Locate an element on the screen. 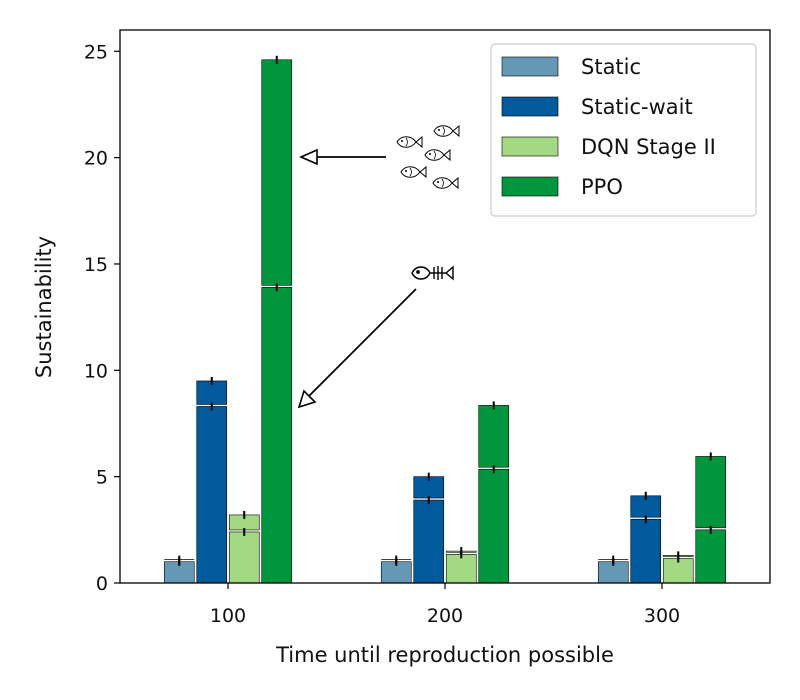 The height and width of the screenshot is (700, 800). fish-skeleton-icon is located at coordinates (432, 273).